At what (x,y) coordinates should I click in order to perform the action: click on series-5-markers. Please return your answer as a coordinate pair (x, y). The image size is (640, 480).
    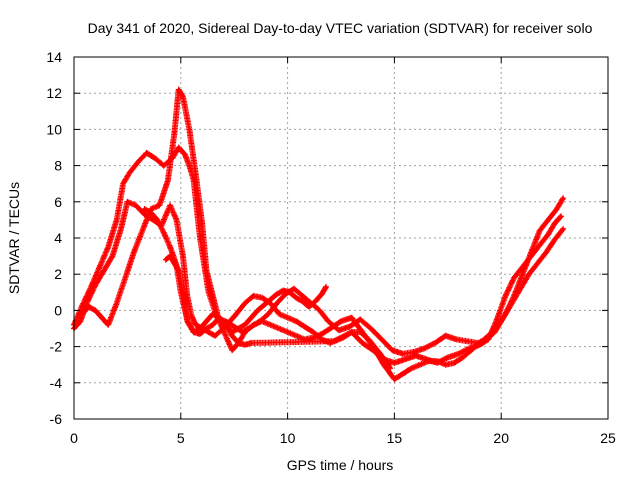
    Looking at the image, I should click on (245, 294).